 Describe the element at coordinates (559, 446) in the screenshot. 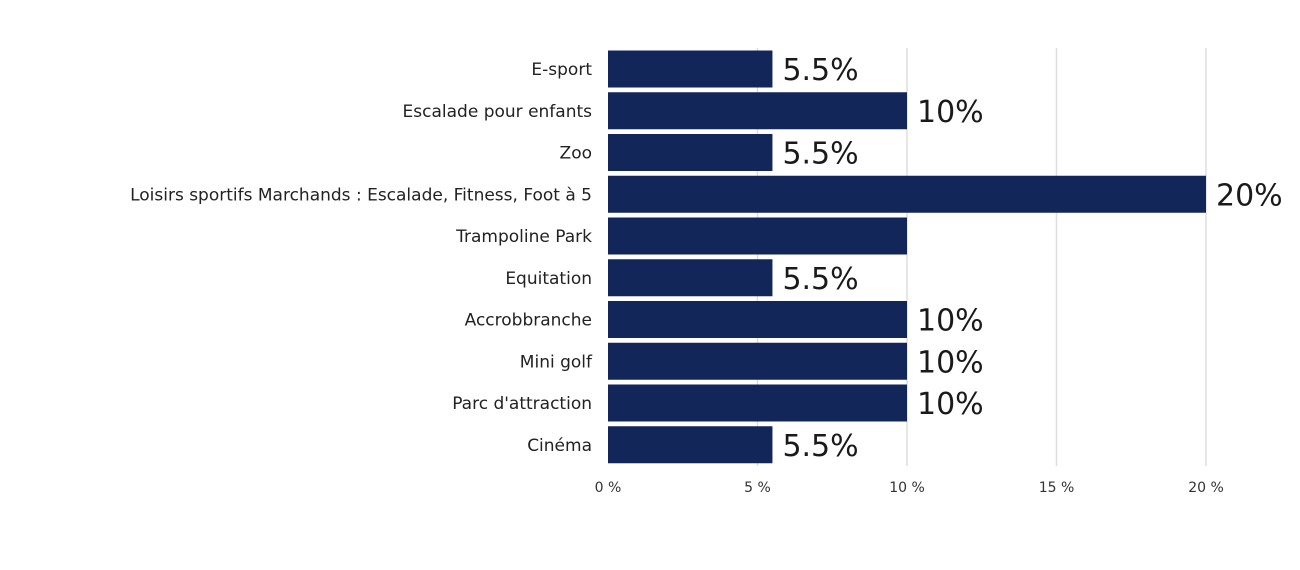

I see `category-label: Cinéma` at that location.